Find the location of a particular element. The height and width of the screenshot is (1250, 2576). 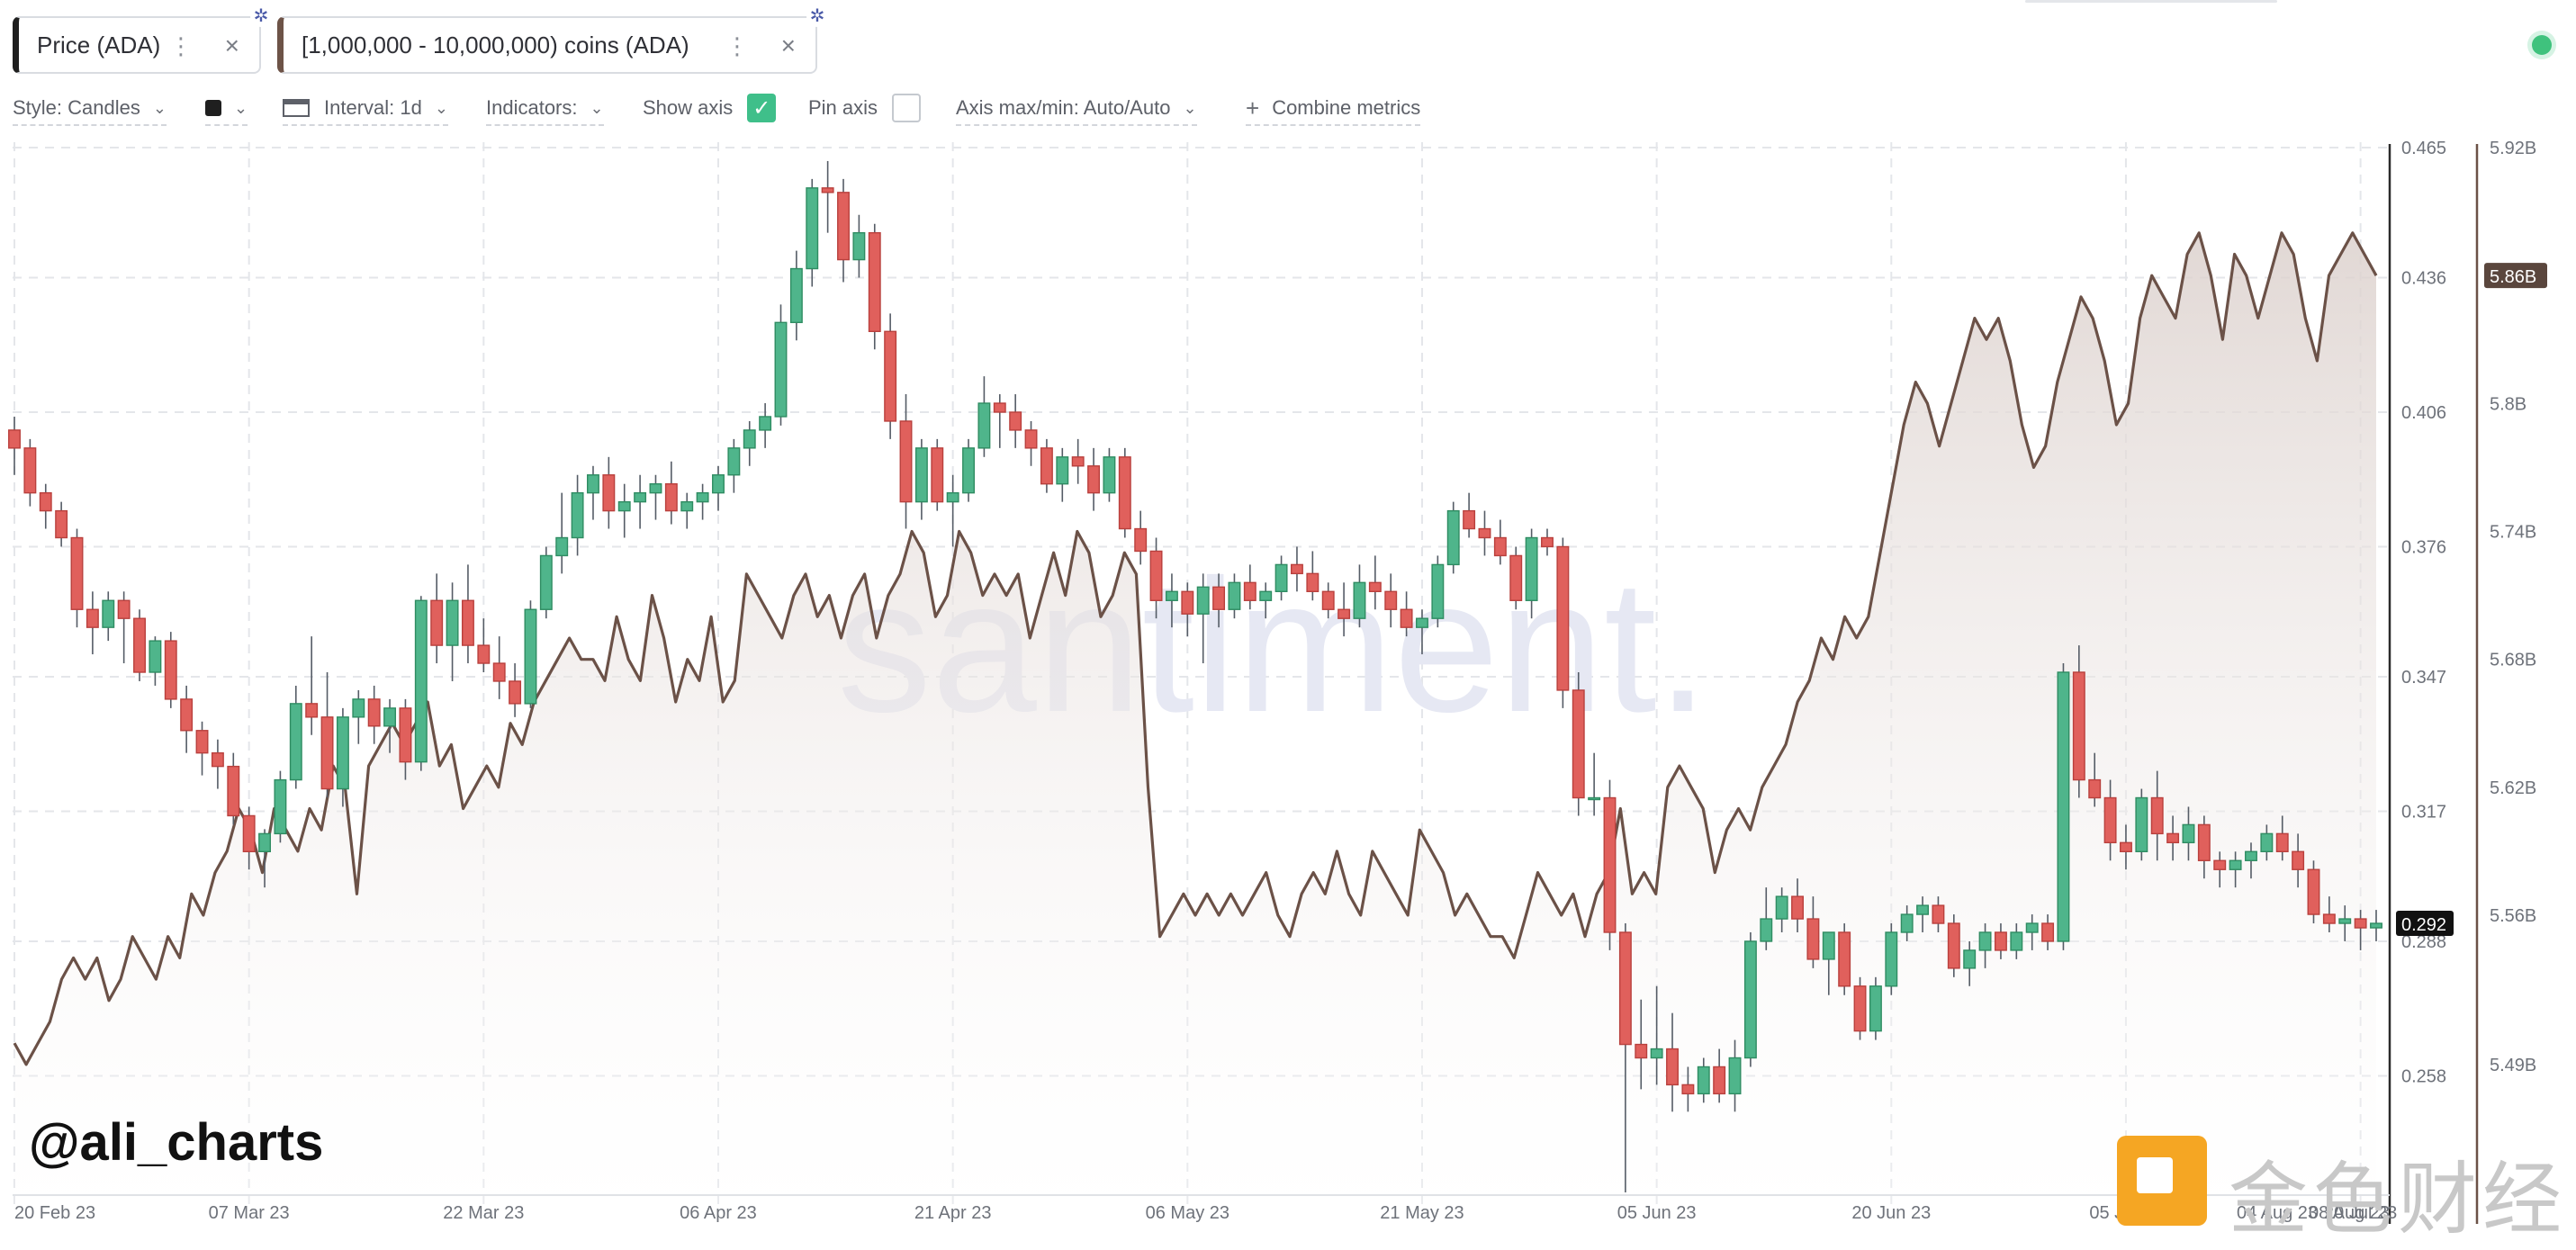

holdings-tick-label: 5.74B is located at coordinates (2513, 532).